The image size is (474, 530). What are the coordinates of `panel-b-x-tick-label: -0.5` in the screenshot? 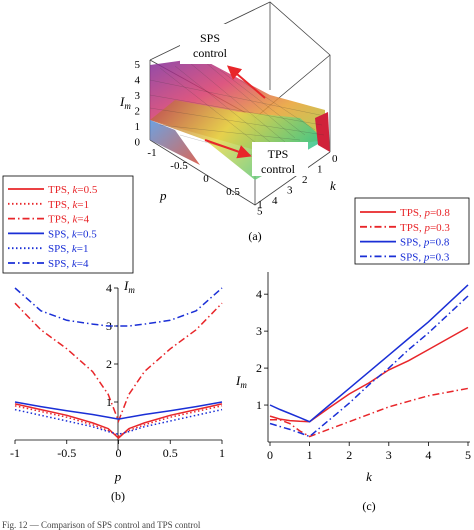 It's located at (66, 453).